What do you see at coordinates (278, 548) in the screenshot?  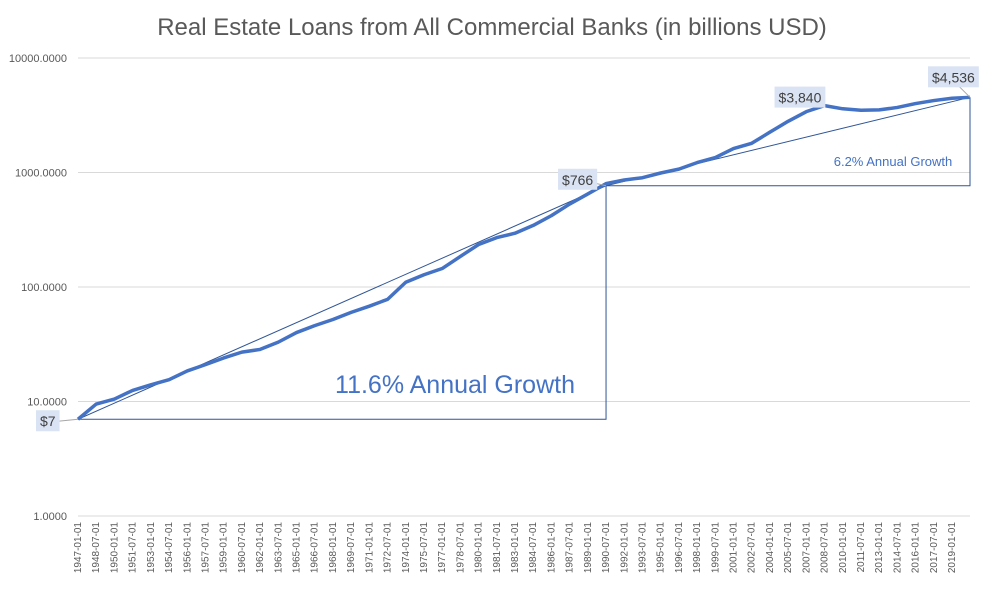 I see `x-tick-label: 1963-07-01` at bounding box center [278, 548].